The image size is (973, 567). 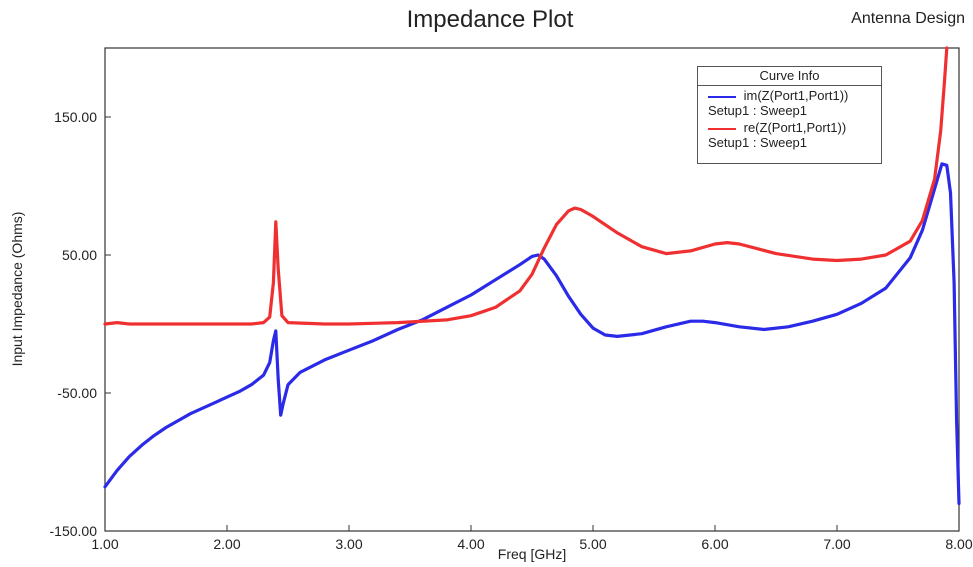 What do you see at coordinates (532, 554) in the screenshot?
I see `x-axis-label: Freq [GHz]` at bounding box center [532, 554].